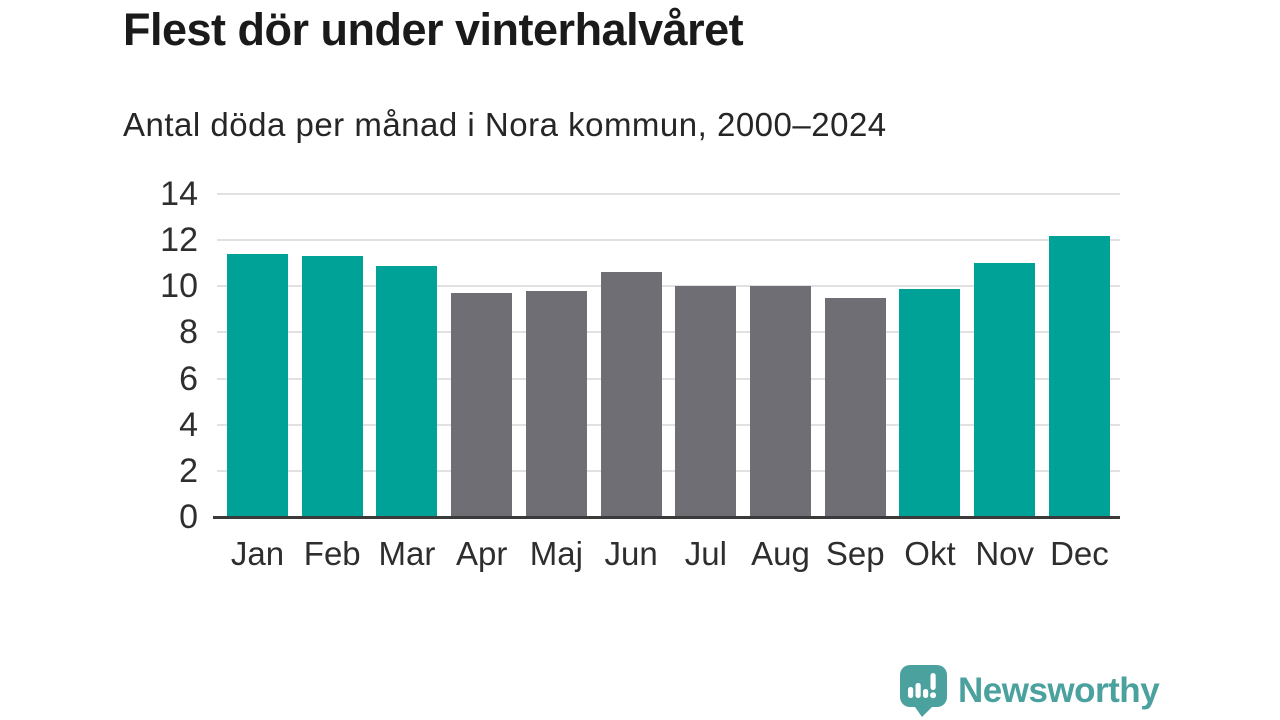  I want to click on y-tick-label: 8, so click(188, 332).